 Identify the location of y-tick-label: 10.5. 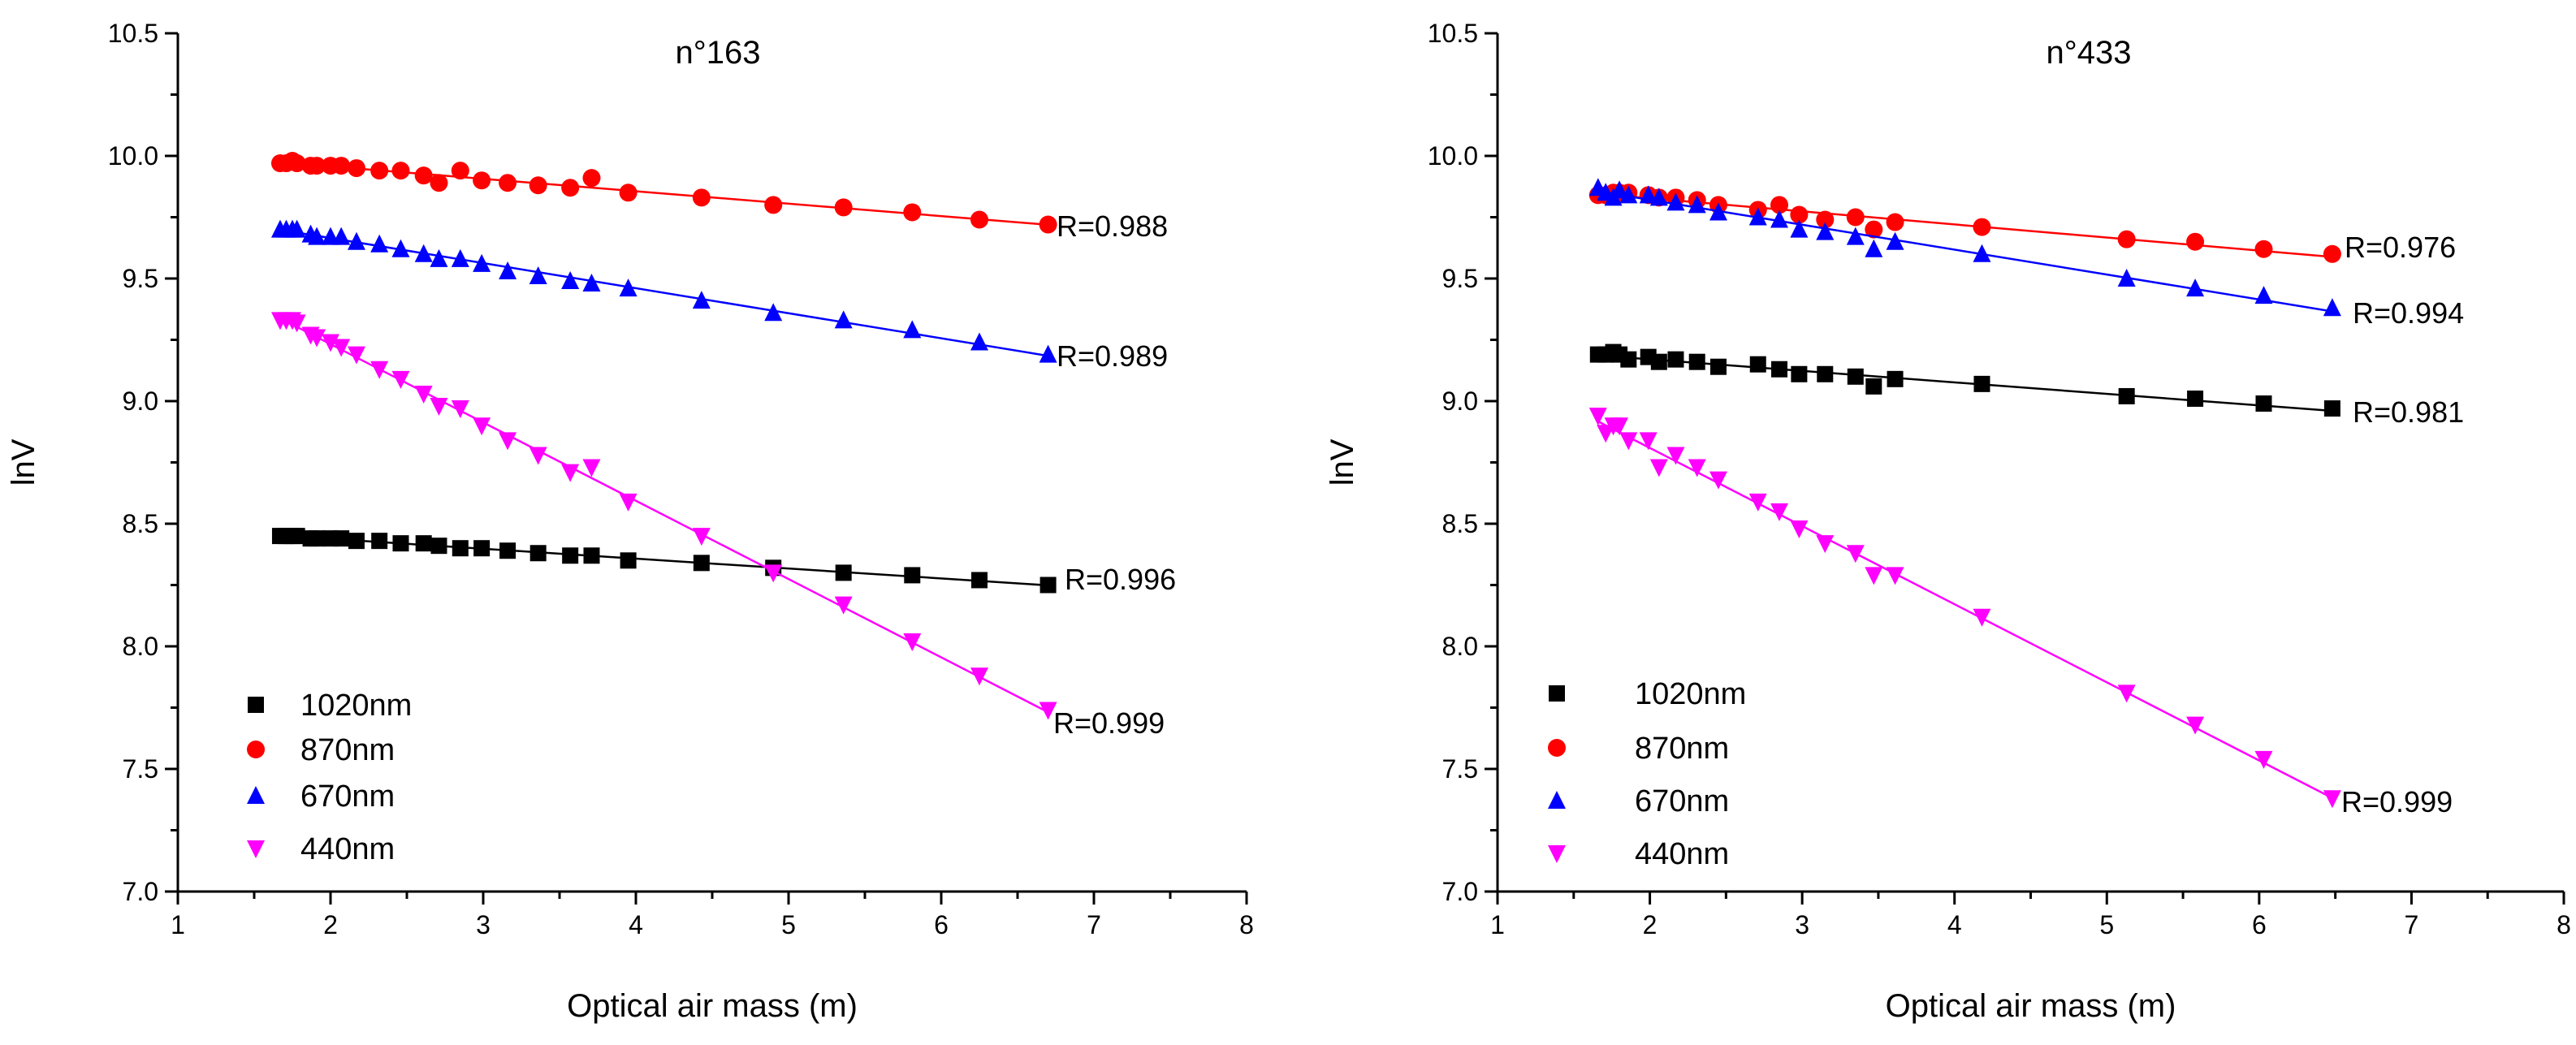
(1453, 33).